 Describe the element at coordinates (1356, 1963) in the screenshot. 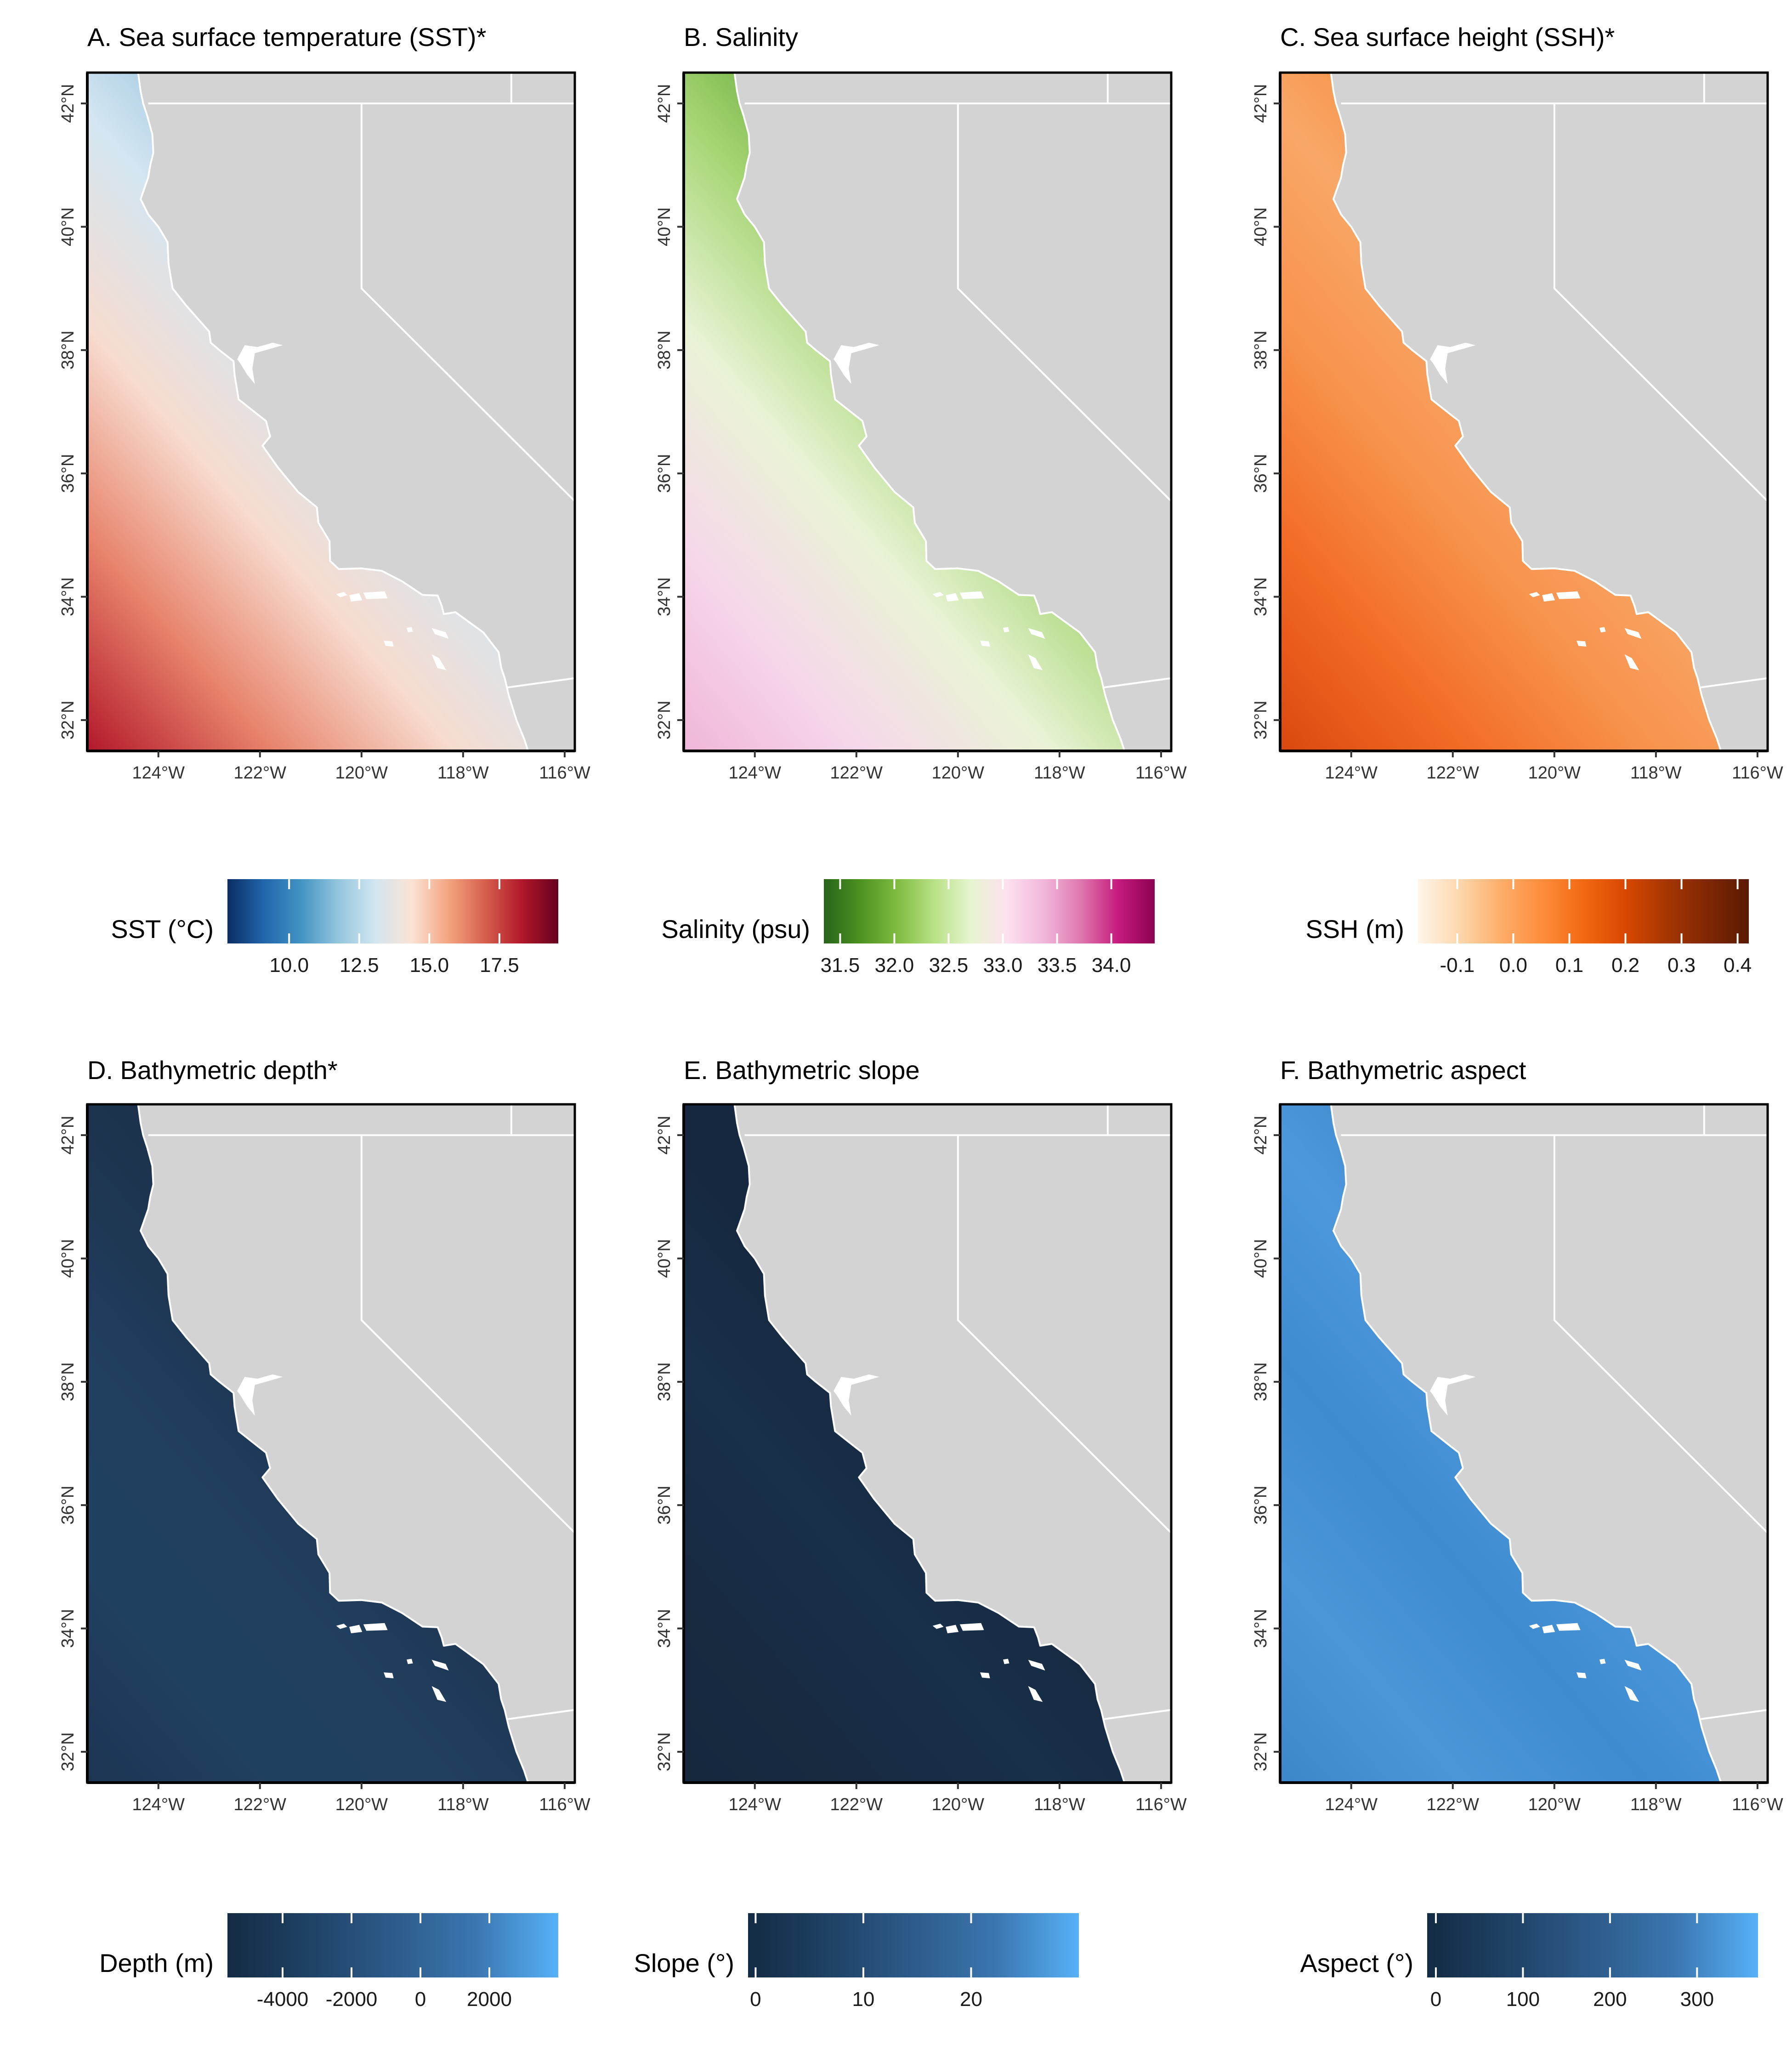

I see `legend-title: Aspect (°)` at that location.